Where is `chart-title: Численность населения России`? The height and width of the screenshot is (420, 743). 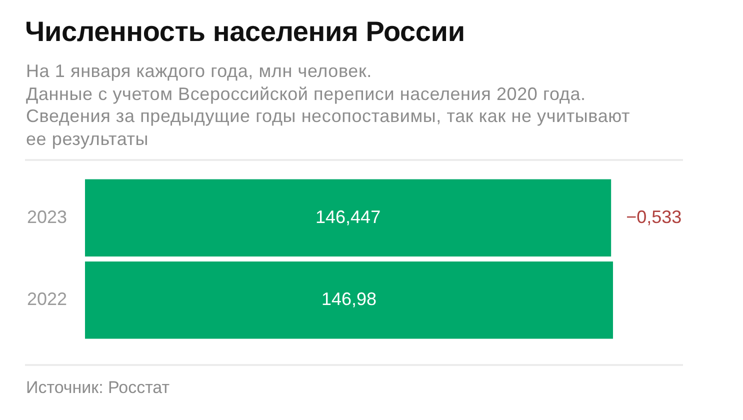
chart-title: Численность населения России is located at coordinates (245, 32).